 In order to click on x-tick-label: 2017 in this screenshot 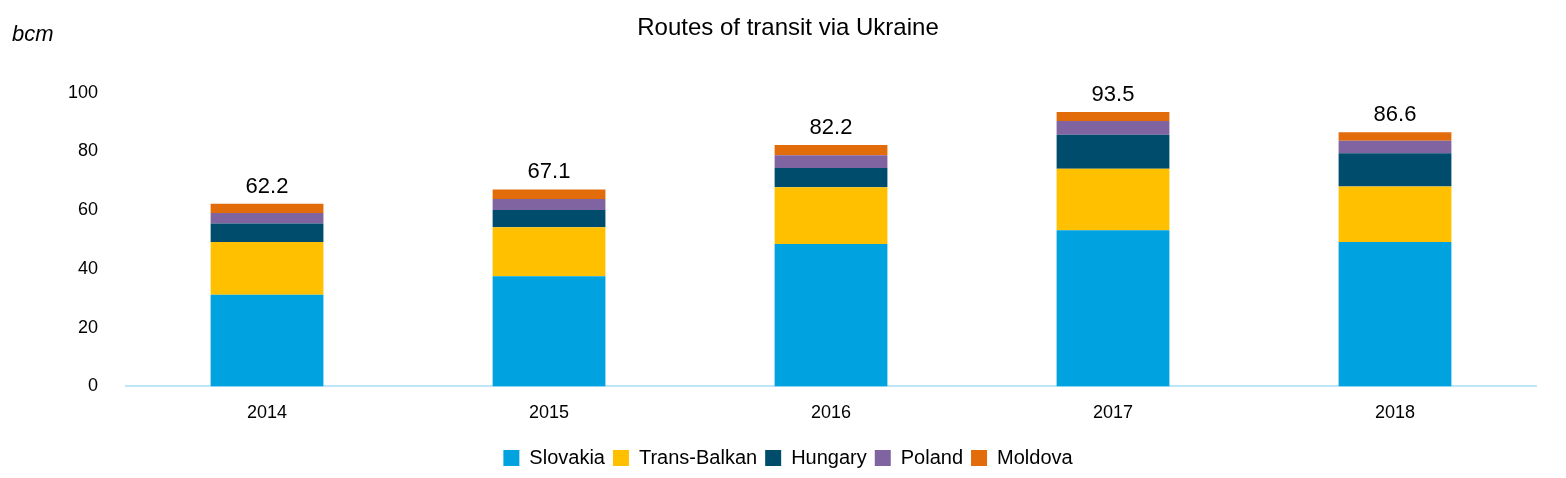, I will do `click(1113, 412)`.